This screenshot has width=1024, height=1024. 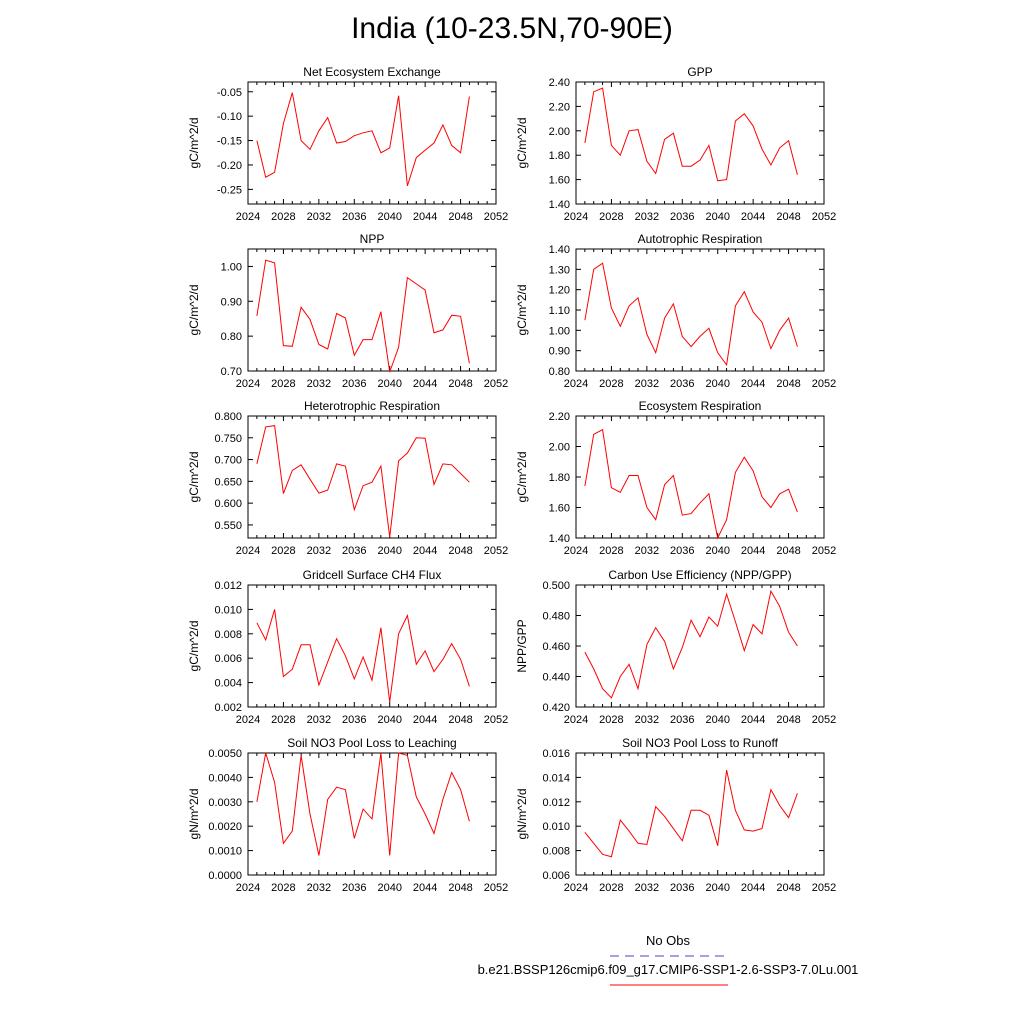 I want to click on y-tick-label: 0.0010, so click(x=225, y=852).